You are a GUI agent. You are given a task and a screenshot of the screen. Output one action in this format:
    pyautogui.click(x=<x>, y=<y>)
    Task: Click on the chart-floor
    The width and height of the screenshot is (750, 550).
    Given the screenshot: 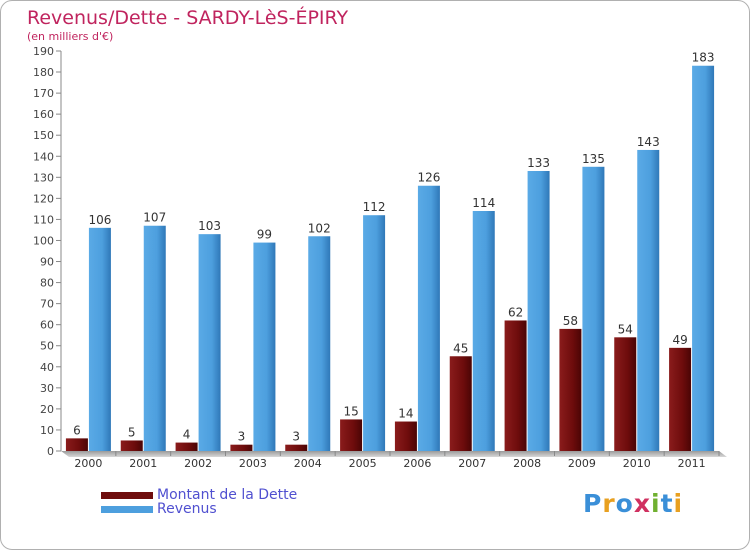 What is the action you would take?
    pyautogui.click(x=394, y=454)
    